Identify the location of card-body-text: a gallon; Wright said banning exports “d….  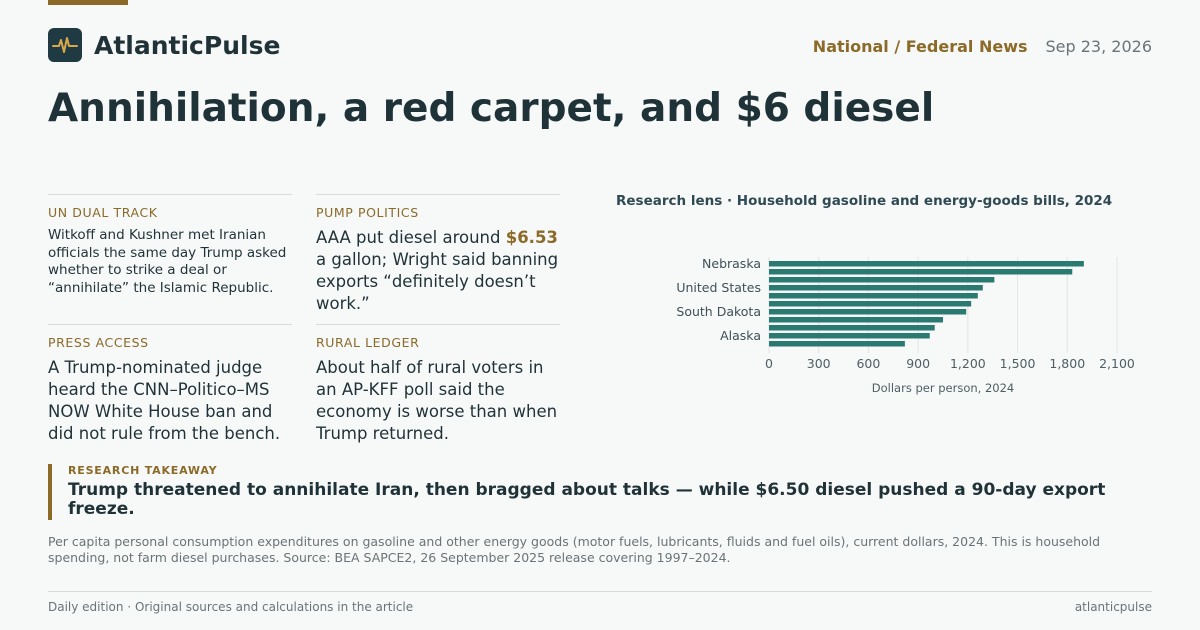
(437, 281).